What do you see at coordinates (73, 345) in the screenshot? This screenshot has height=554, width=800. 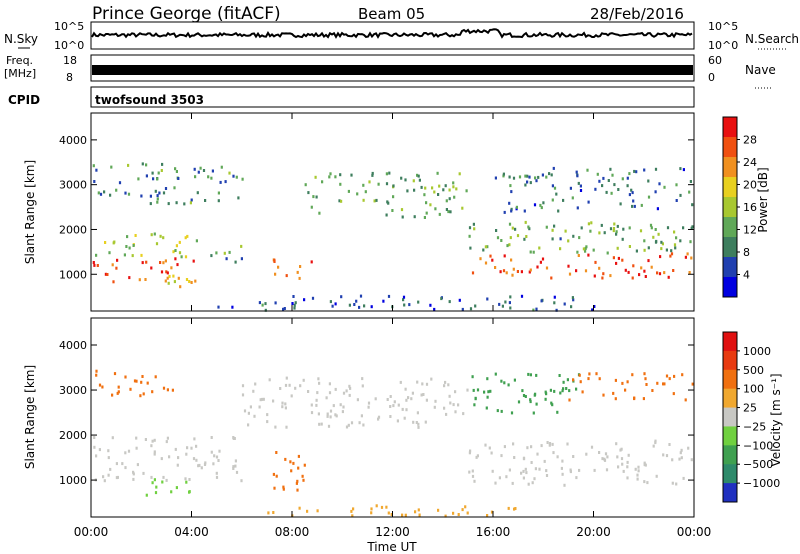 I see `y-tick-label: 4000` at bounding box center [73, 345].